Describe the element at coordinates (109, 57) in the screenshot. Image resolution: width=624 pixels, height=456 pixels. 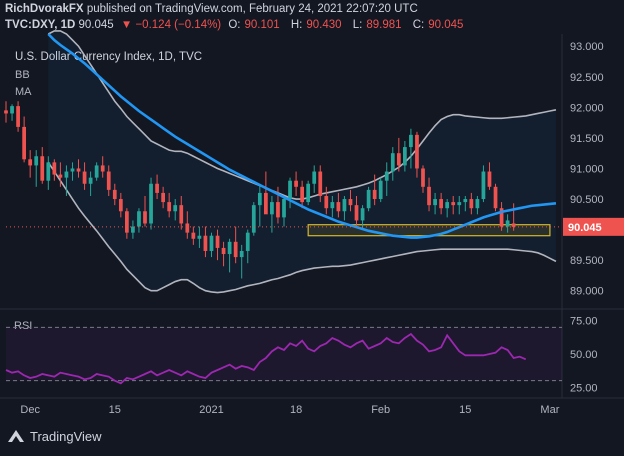
I see `chart-title: U.S. Dollar Currency Index, 1D, TVC` at that location.